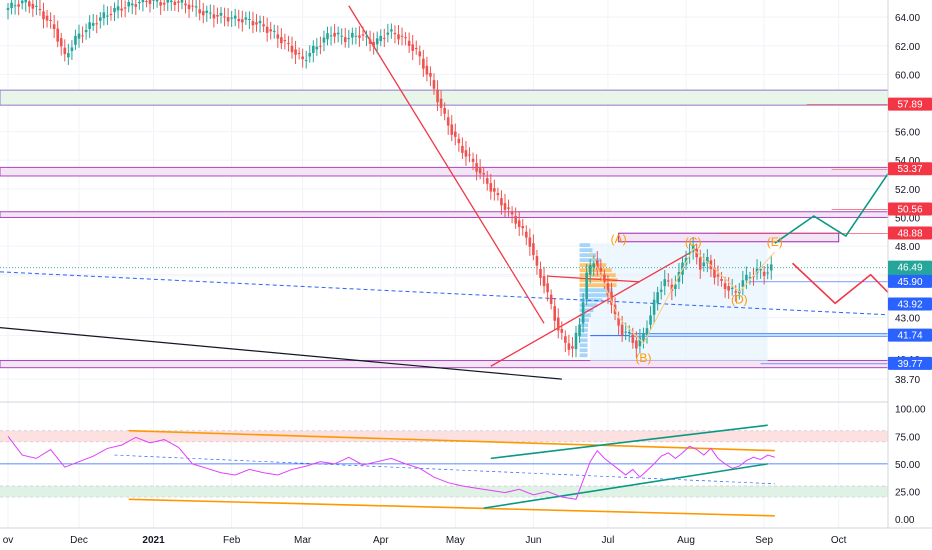  Describe the element at coordinates (608, 540) in the screenshot. I see `time-tick-label: Jul` at that location.